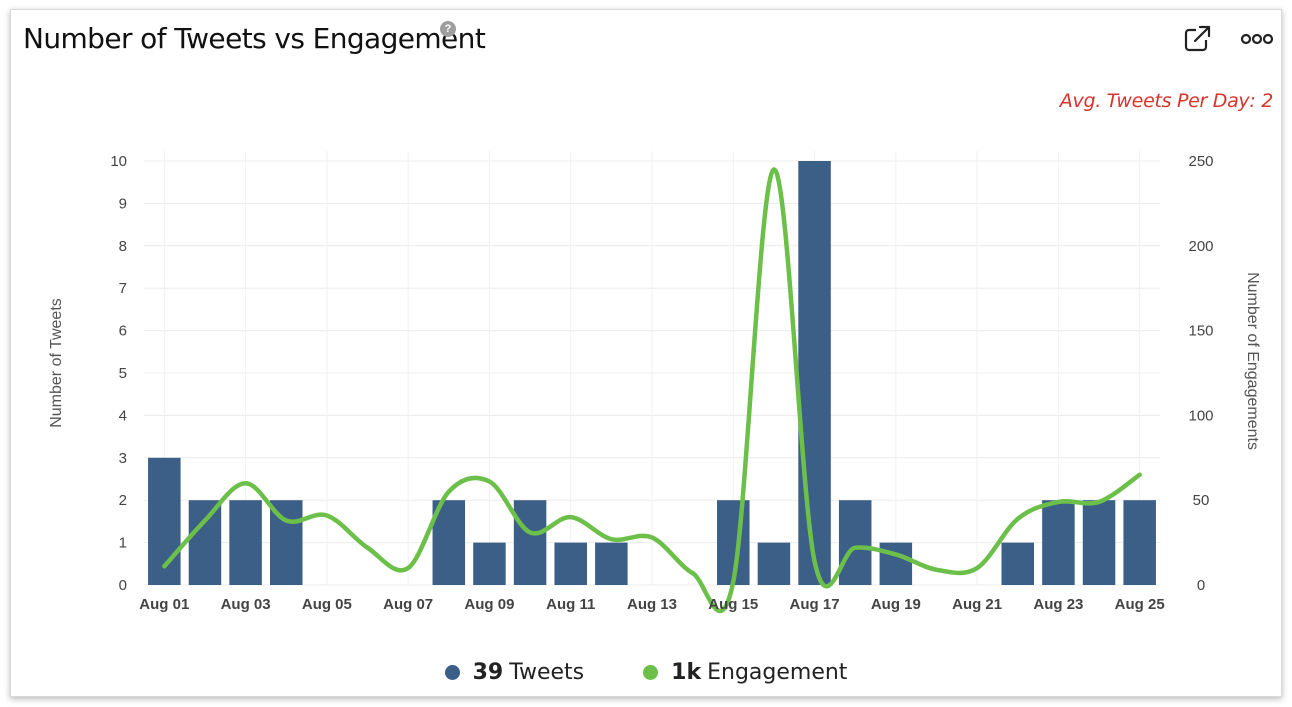 The image size is (1292, 707). Describe the element at coordinates (651, 672) in the screenshot. I see `engagement-dot-icon` at that location.